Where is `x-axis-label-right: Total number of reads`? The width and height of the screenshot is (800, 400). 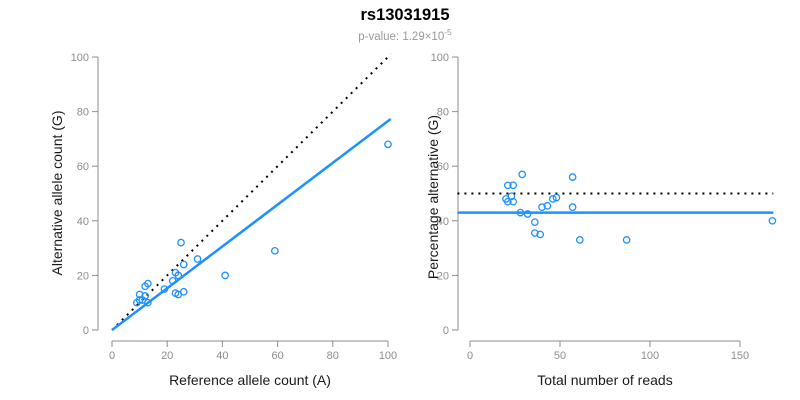
x-axis-label-right: Total number of reads is located at coordinates (605, 380).